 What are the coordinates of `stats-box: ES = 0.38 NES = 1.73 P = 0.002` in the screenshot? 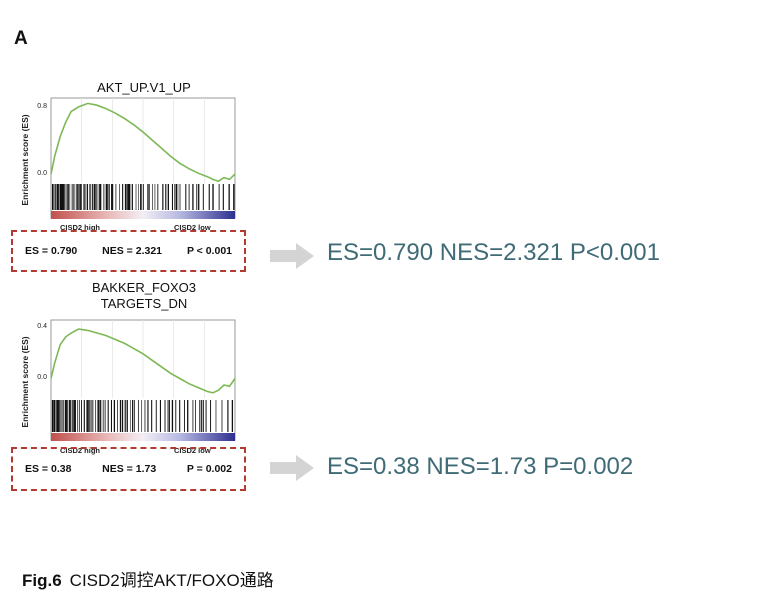 It's located at (128, 469).